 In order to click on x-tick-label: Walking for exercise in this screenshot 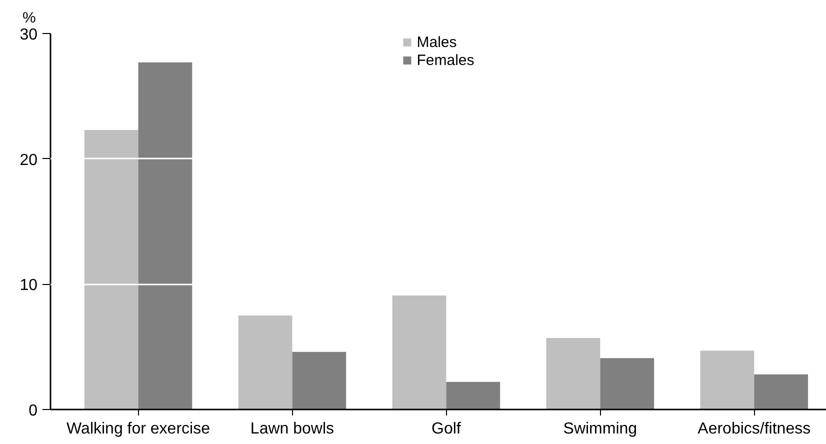, I will do `click(138, 429)`.